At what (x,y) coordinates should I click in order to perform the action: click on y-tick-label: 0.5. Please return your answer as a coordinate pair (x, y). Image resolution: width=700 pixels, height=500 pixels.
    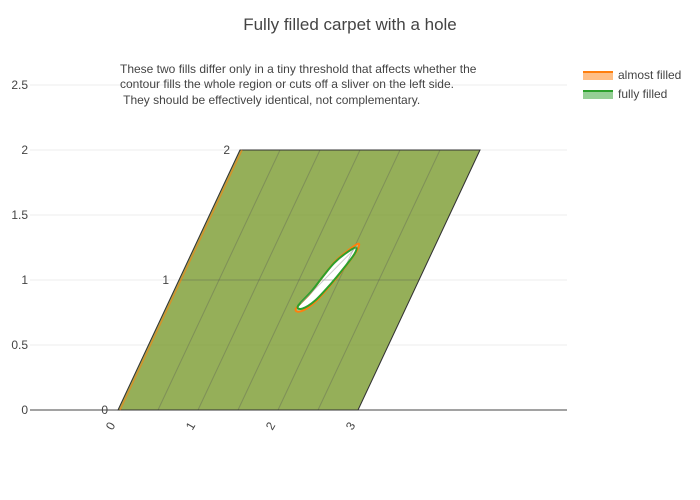
    Looking at the image, I should click on (19, 345).